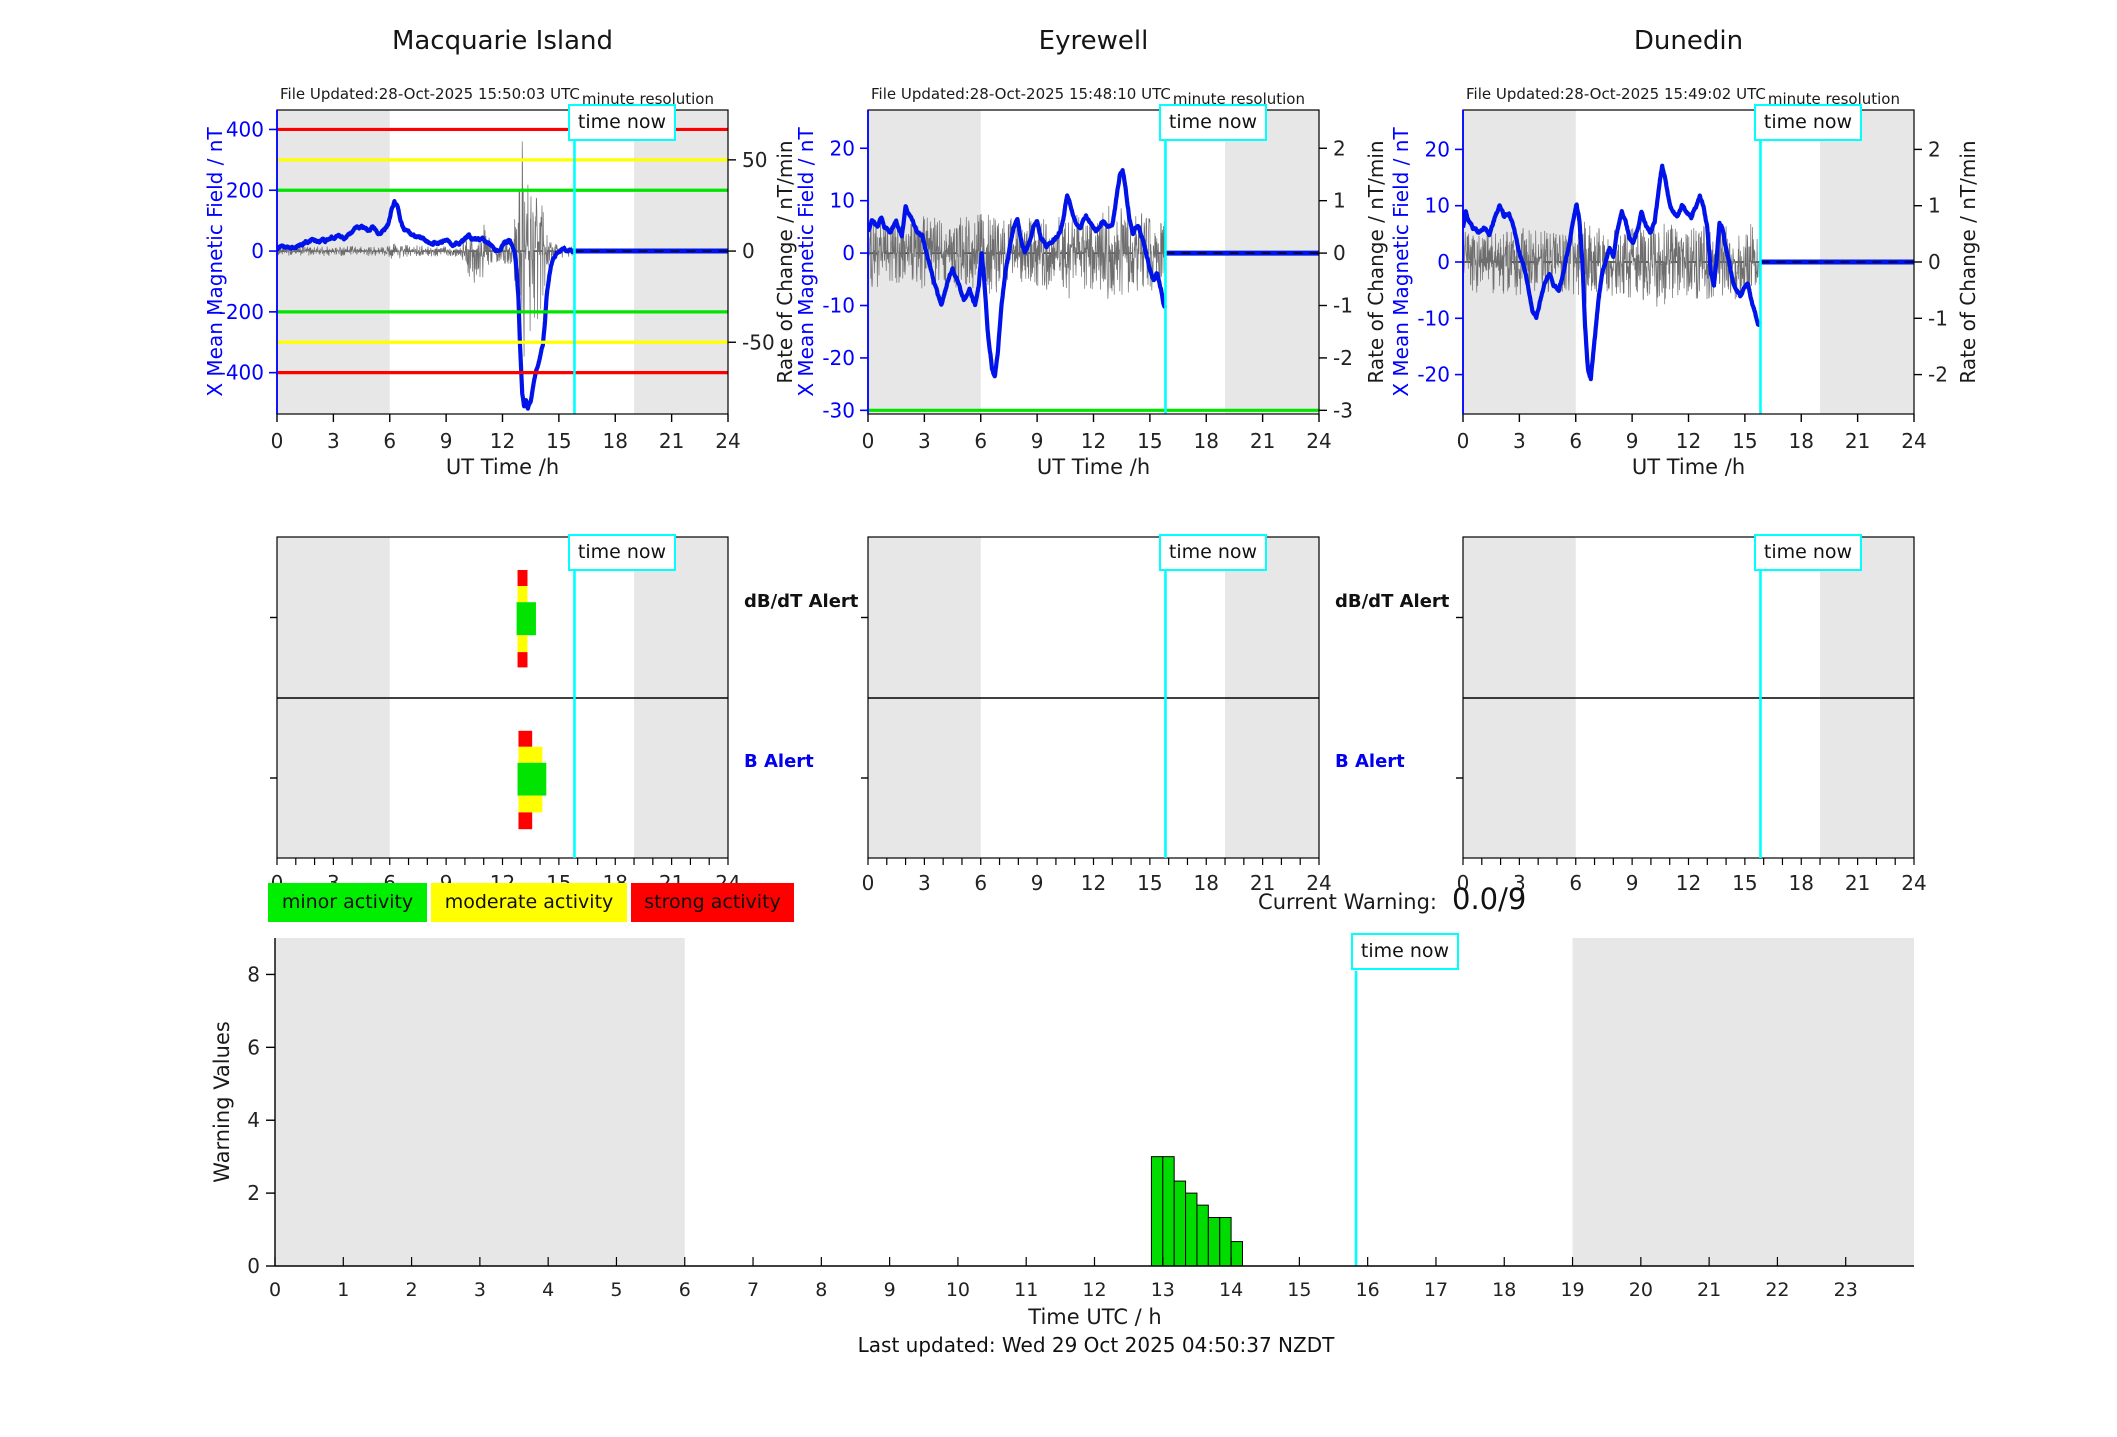  I want to click on svg-text: 11, so click(1026, 1290).